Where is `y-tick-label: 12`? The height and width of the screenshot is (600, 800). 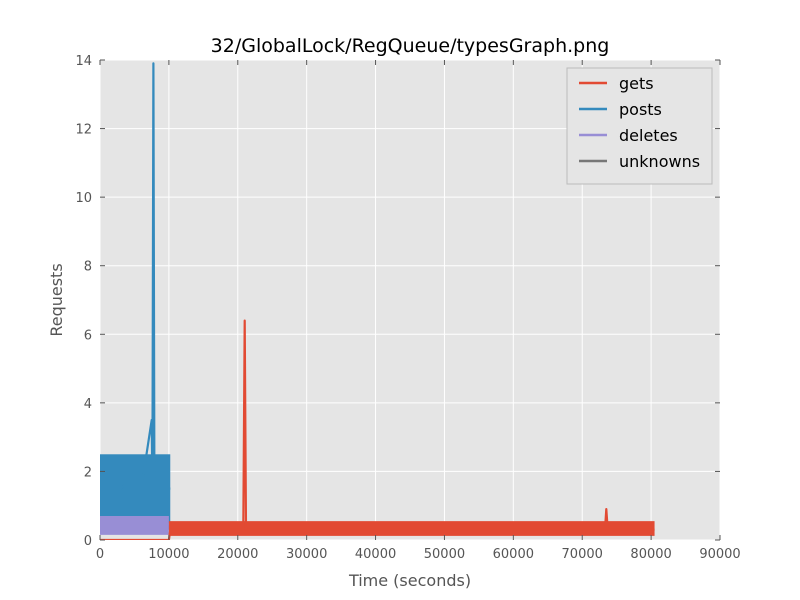
y-tick-label: 12 is located at coordinates (83, 130).